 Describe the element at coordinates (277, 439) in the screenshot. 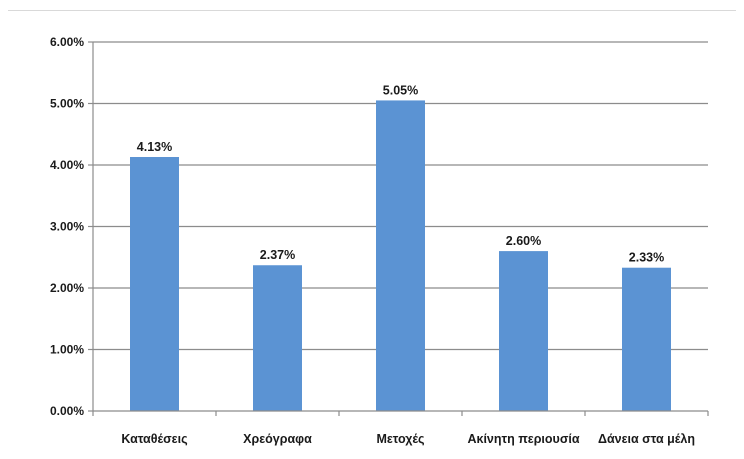

I see `x-category-label: Χρεόγραφα` at that location.